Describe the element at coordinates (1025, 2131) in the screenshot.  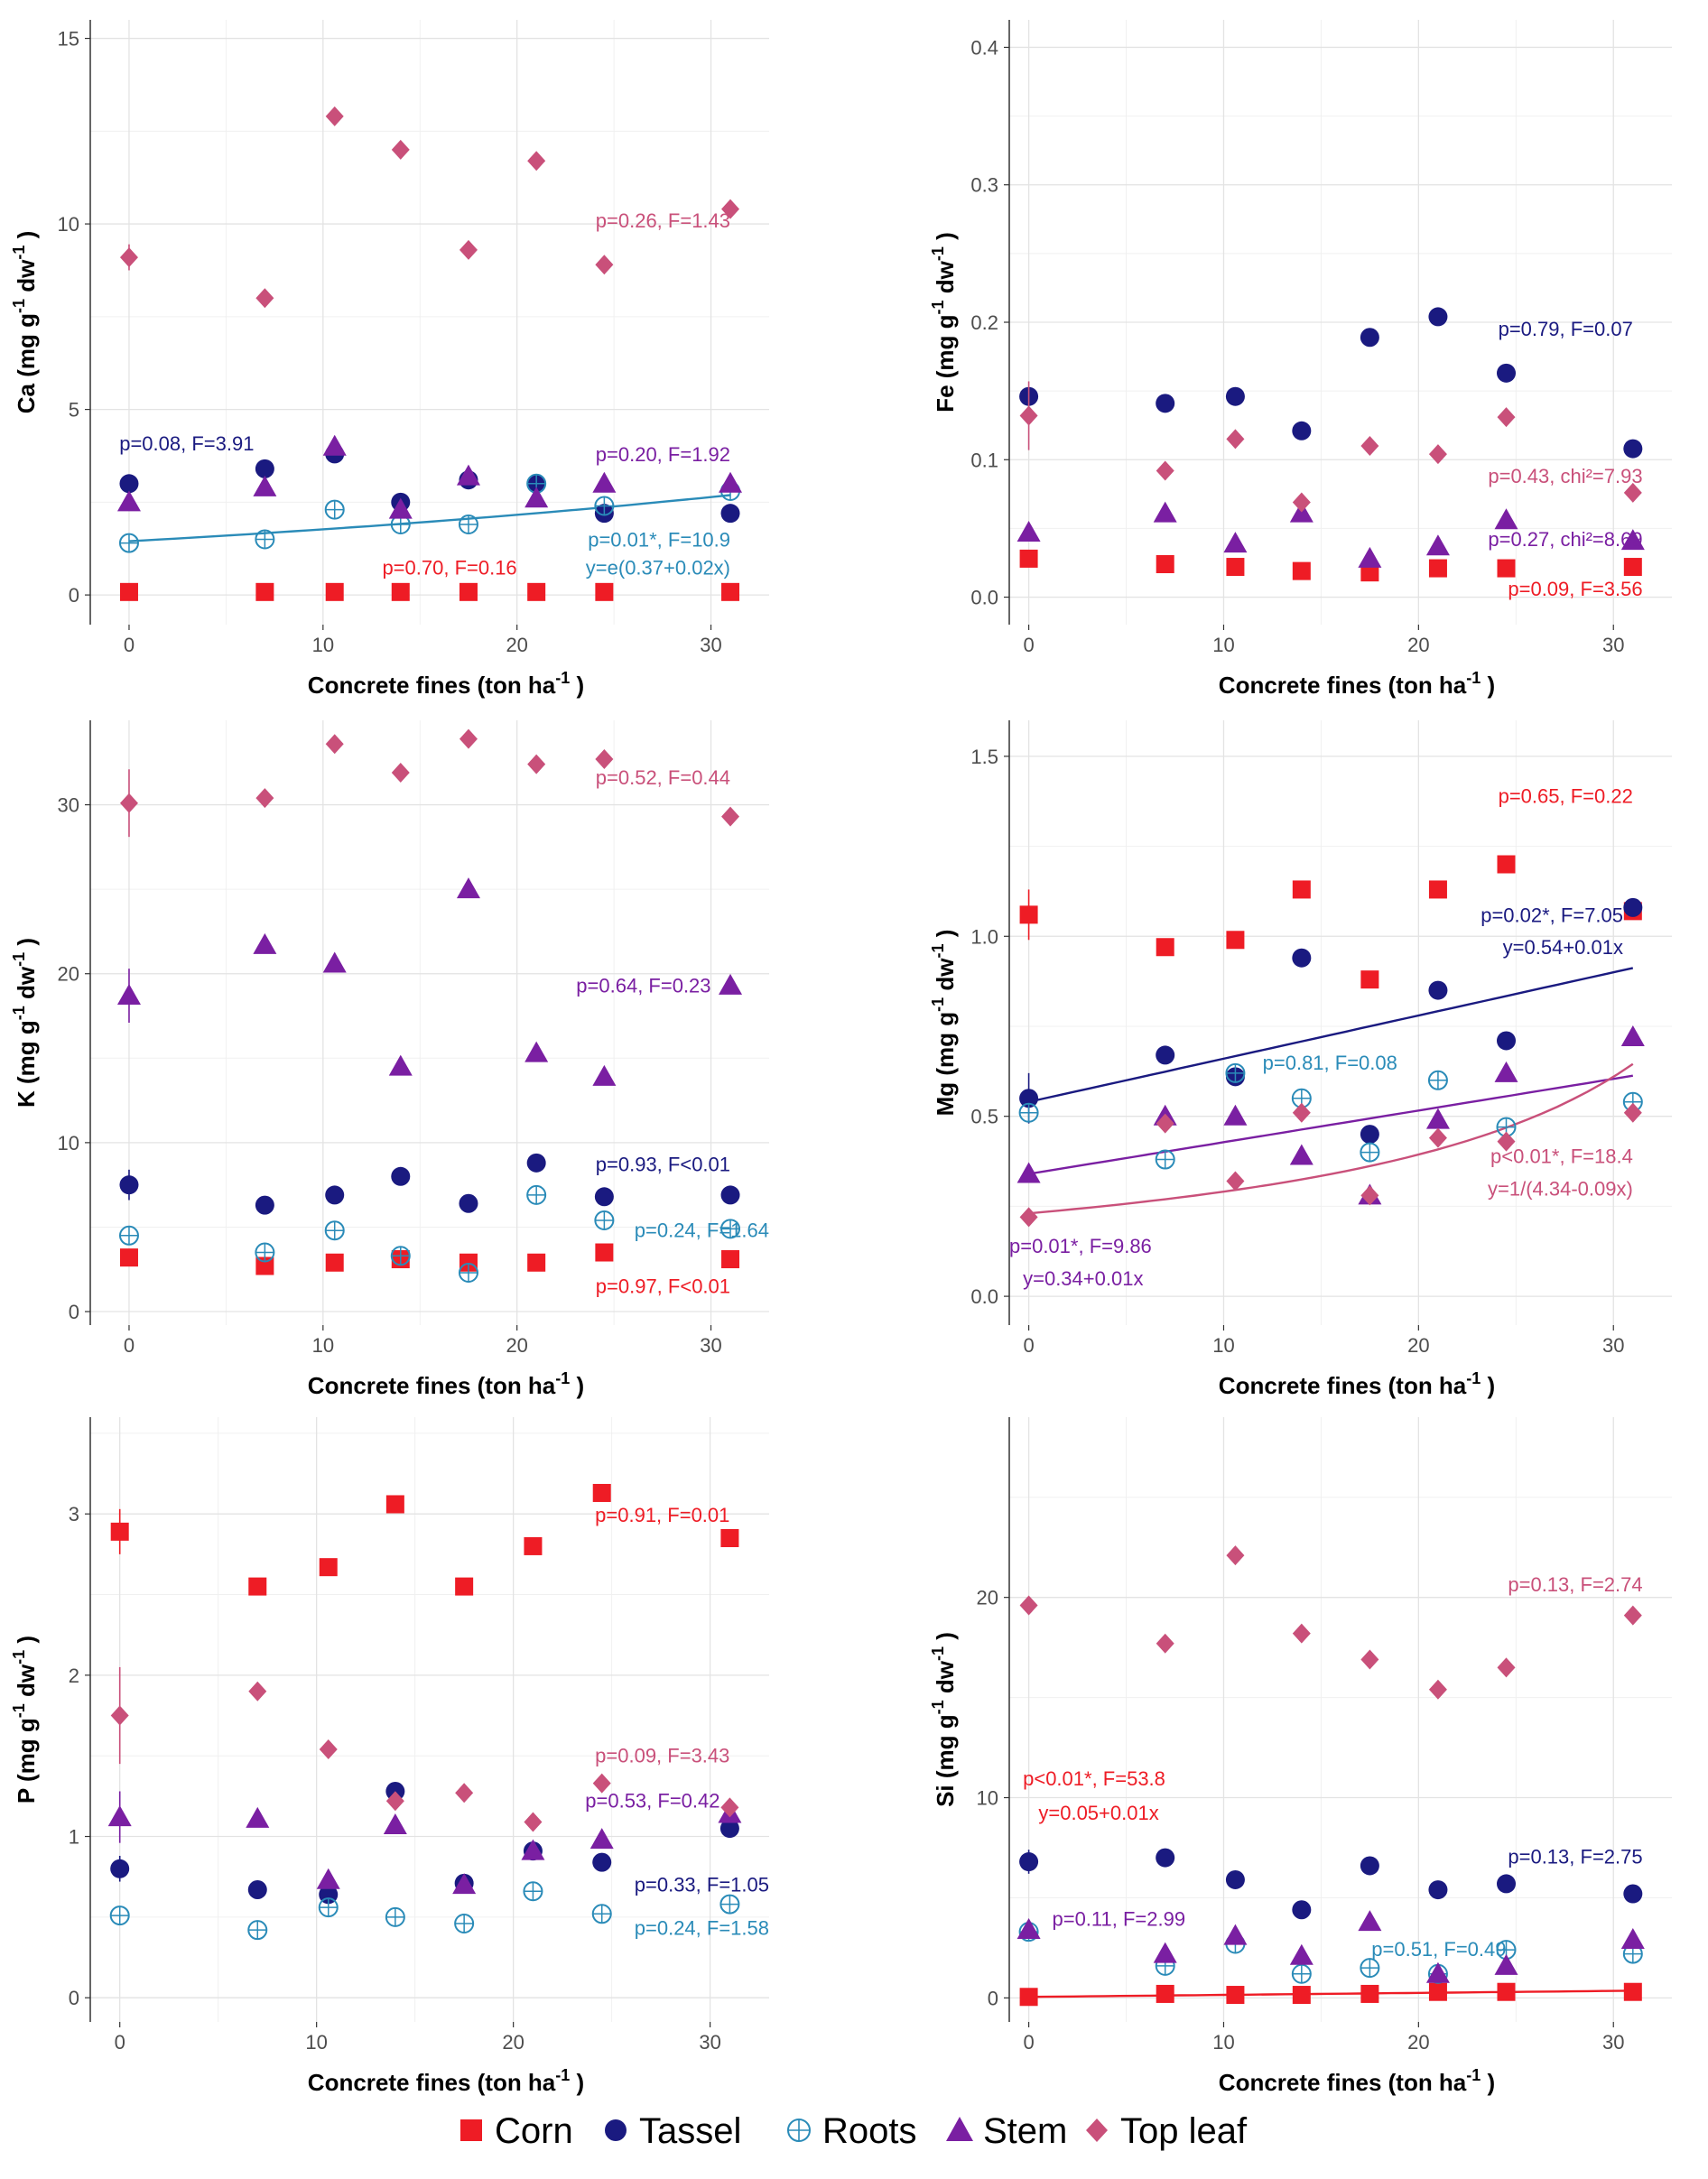
I see `legend-label: Stem` at that location.